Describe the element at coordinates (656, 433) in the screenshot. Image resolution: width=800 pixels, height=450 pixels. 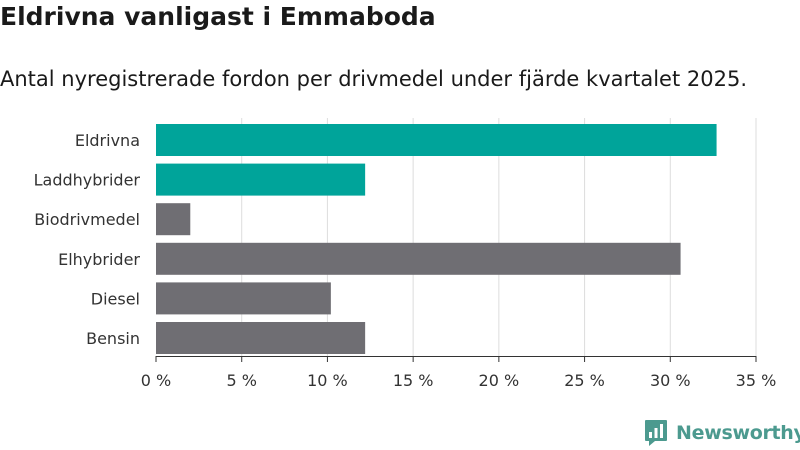
I see `newsworthy-logo-icon` at that location.